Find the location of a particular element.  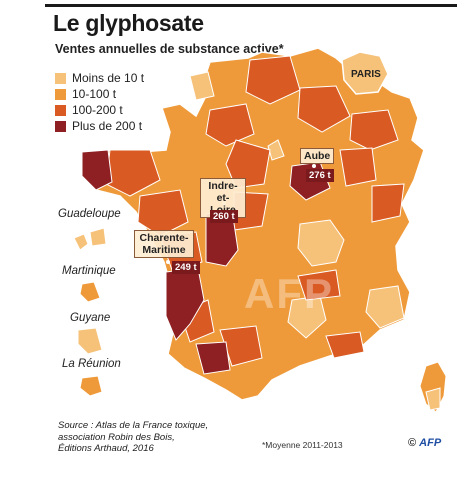

paris-label: PARIS is located at coordinates (366, 74).